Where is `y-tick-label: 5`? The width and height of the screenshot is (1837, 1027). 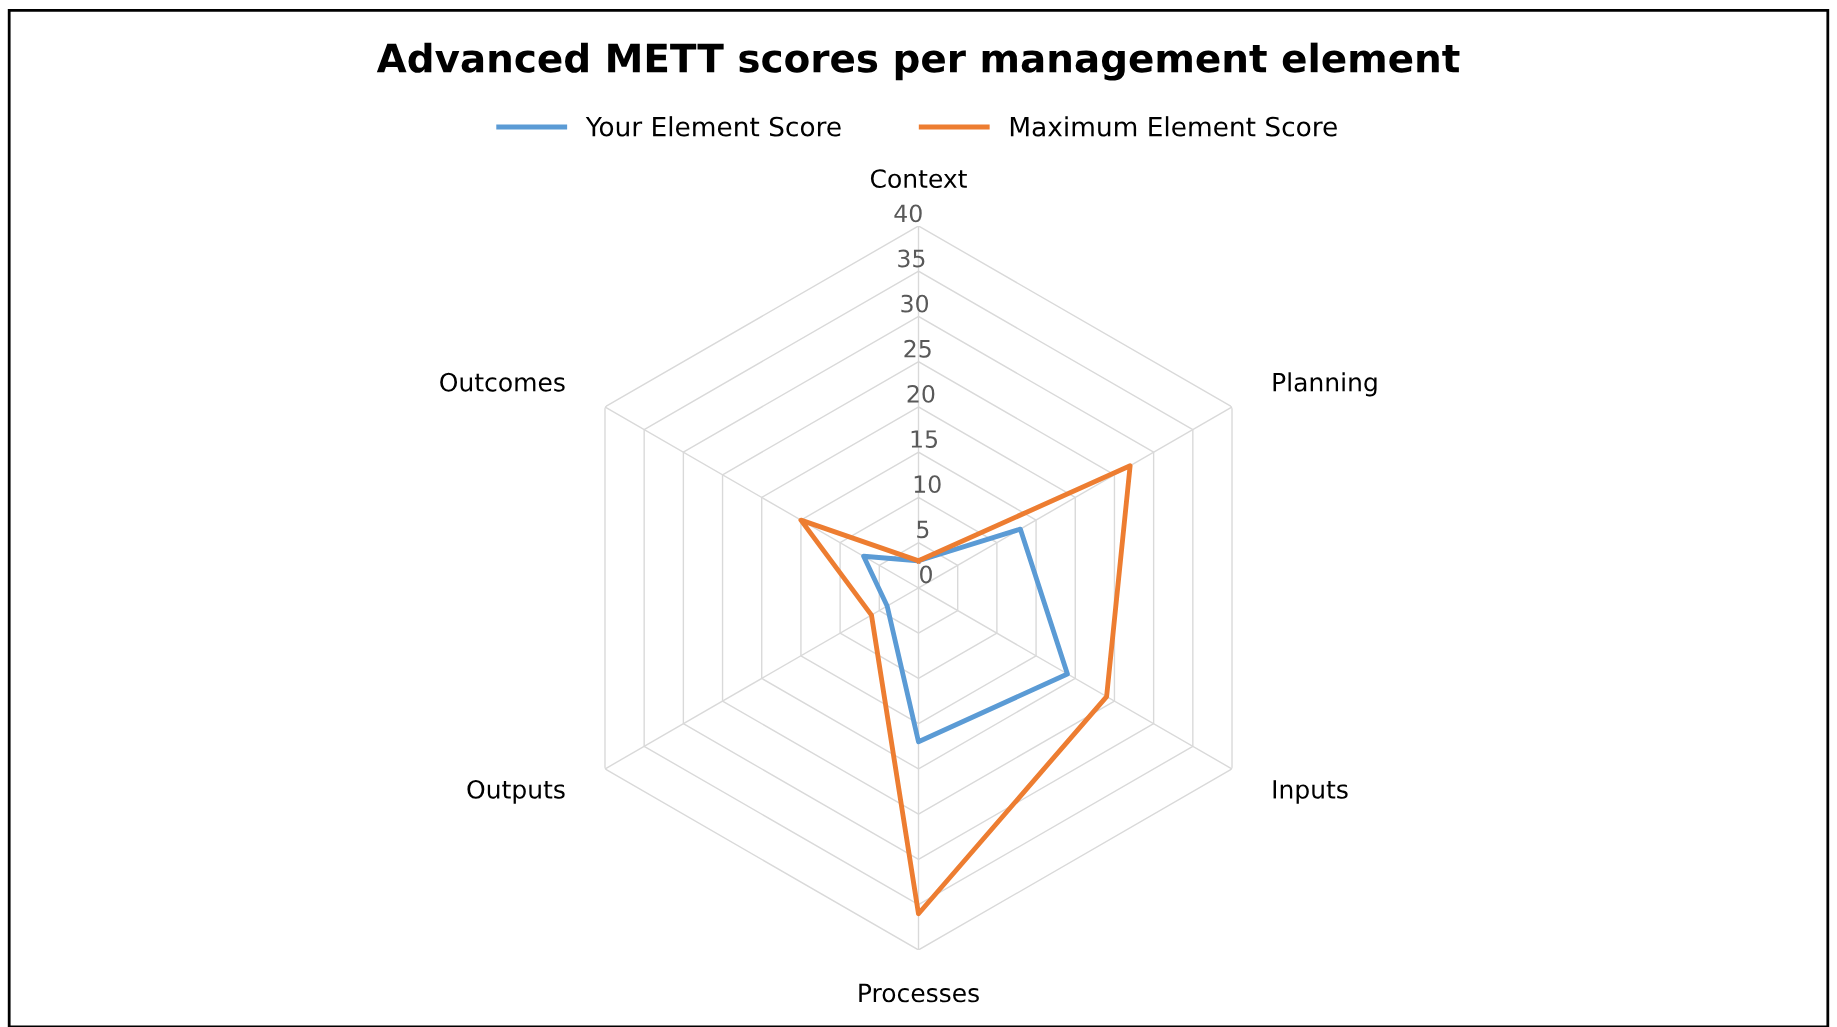
y-tick-label: 5 is located at coordinates (923, 529).